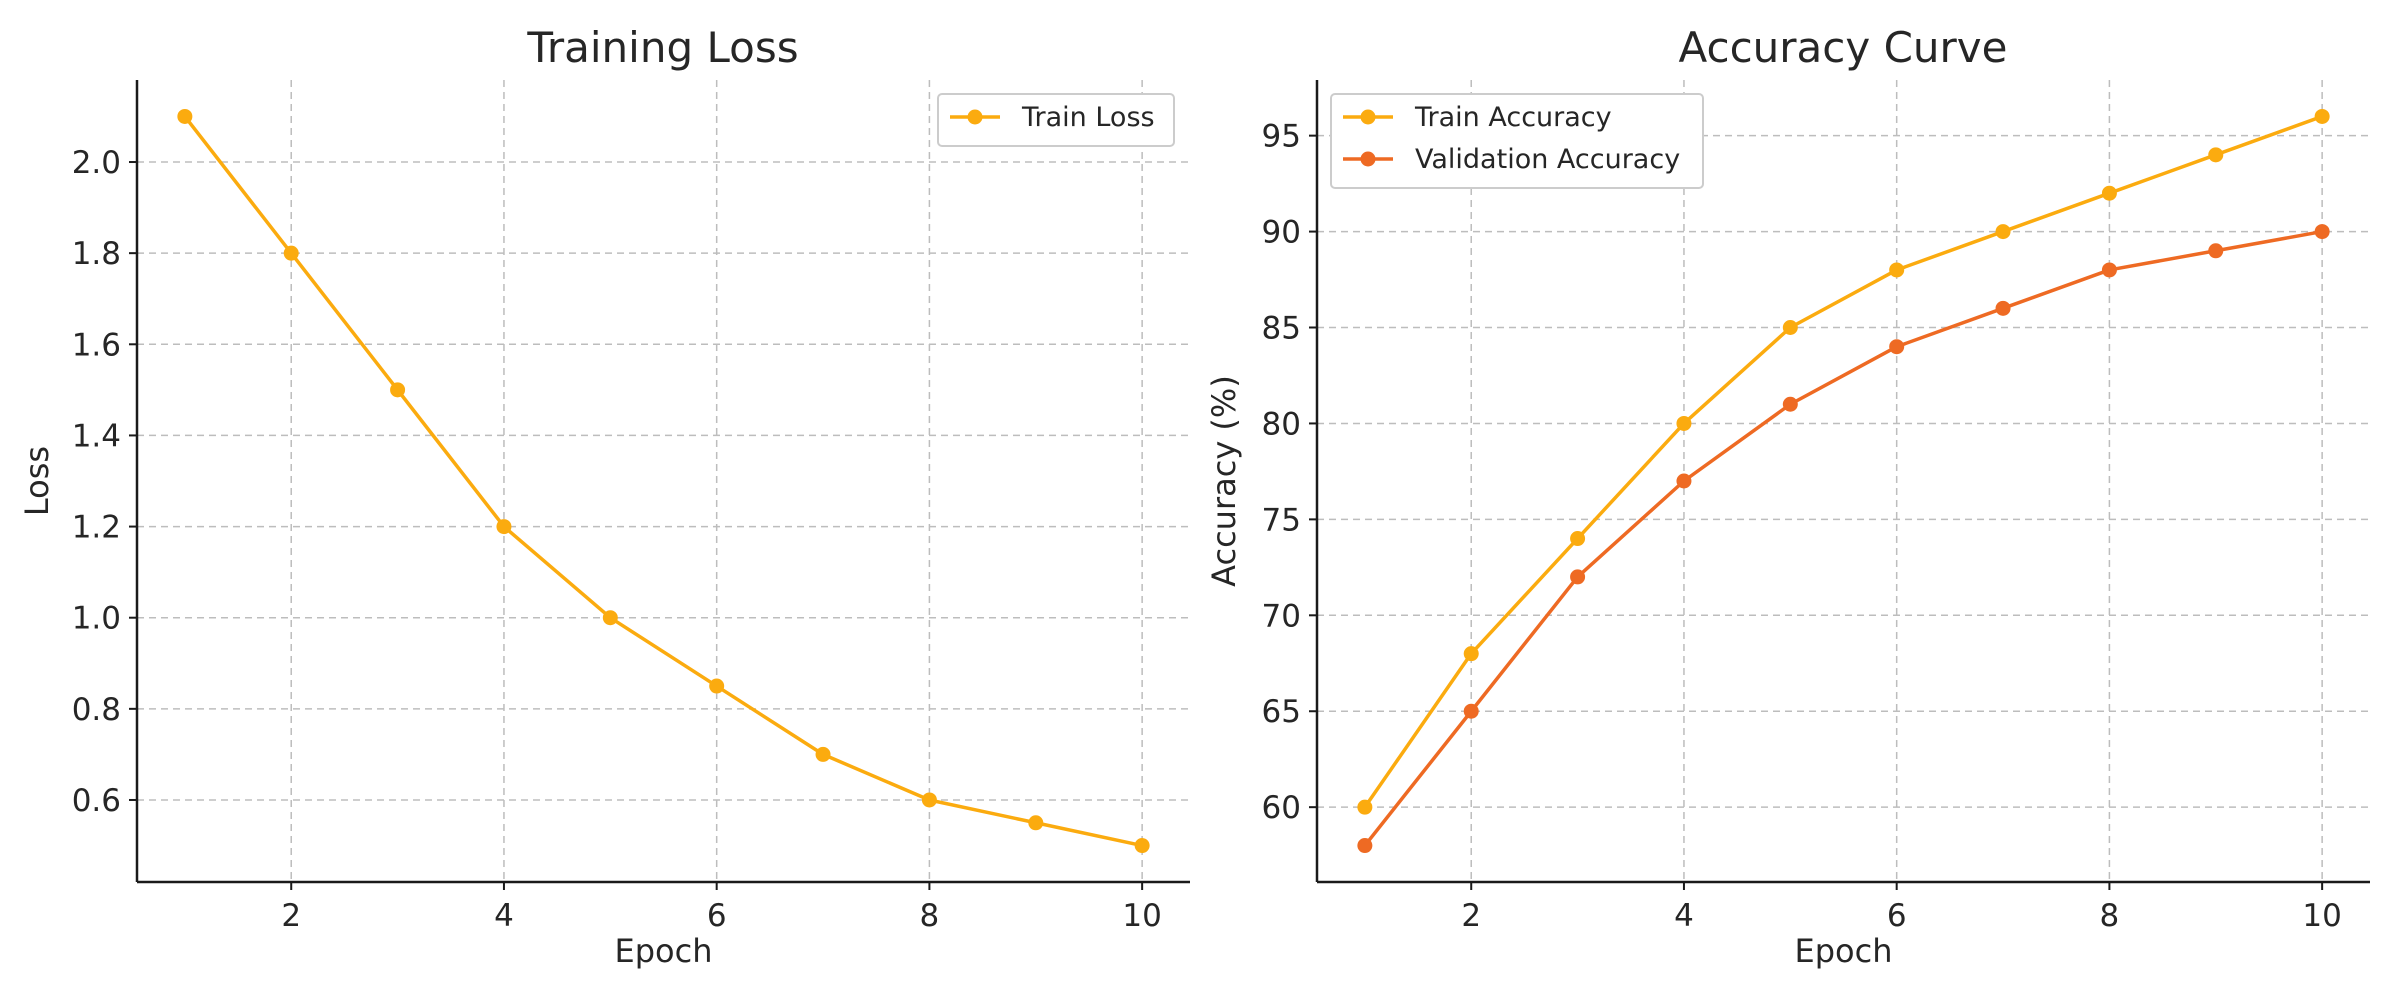  I want to click on y-tick-label: 2.0, so click(96, 163).